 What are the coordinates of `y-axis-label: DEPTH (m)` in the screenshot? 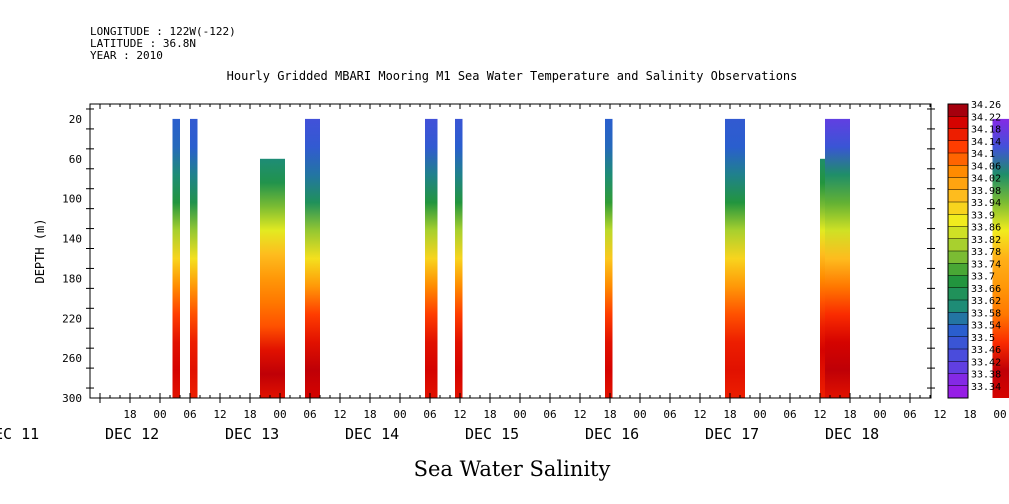 It's located at (40, 250).